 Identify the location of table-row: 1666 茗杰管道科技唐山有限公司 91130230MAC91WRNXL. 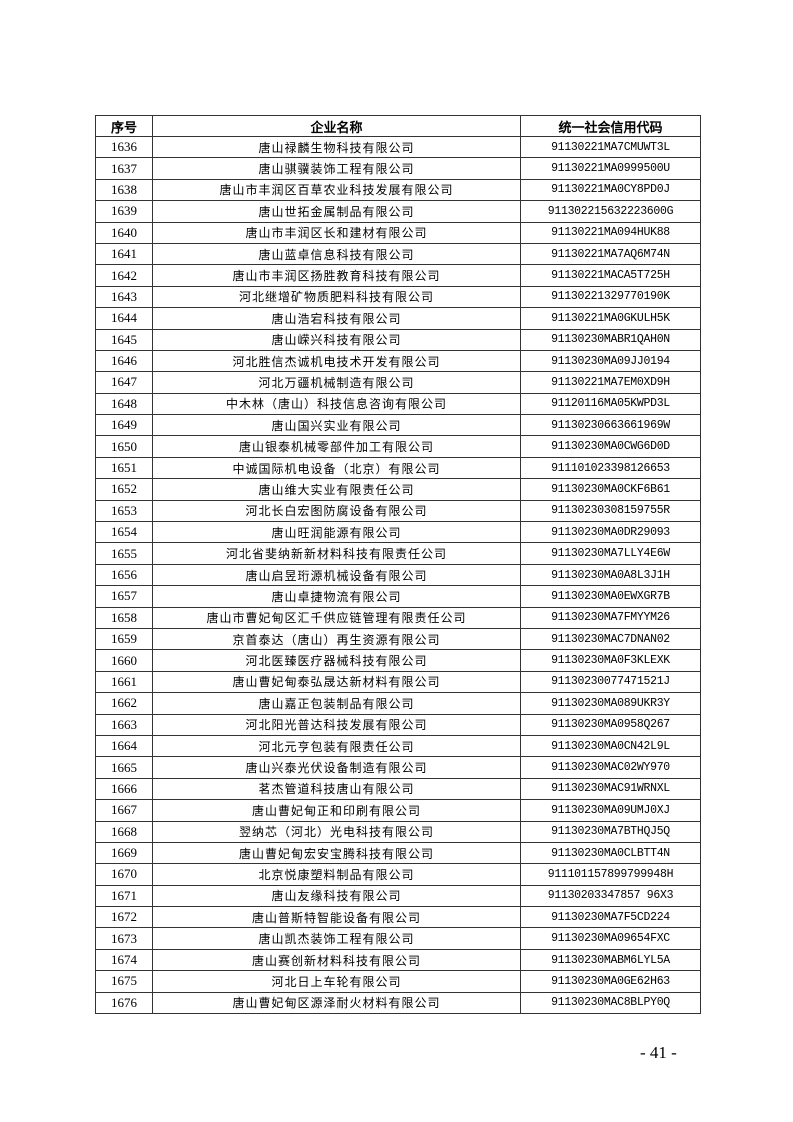
(398, 789).